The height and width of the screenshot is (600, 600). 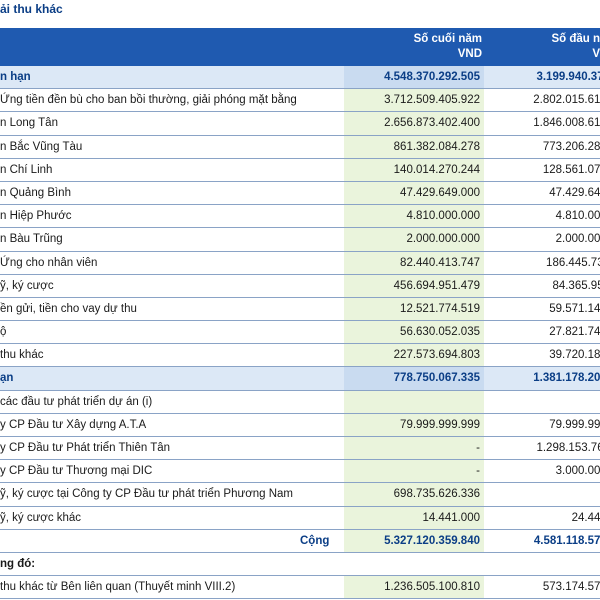 What do you see at coordinates (300, 472) in the screenshot?
I see `table-row: y CP Đầu tư Thương mại DIC - 3.000.000.` at bounding box center [300, 472].